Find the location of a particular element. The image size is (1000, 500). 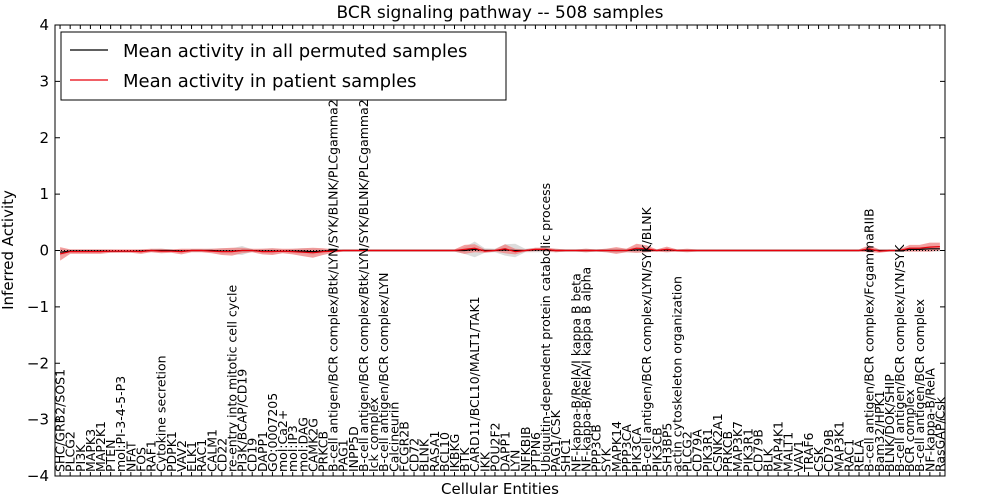

x-entity-label: INPP5D is located at coordinates (353, 449).